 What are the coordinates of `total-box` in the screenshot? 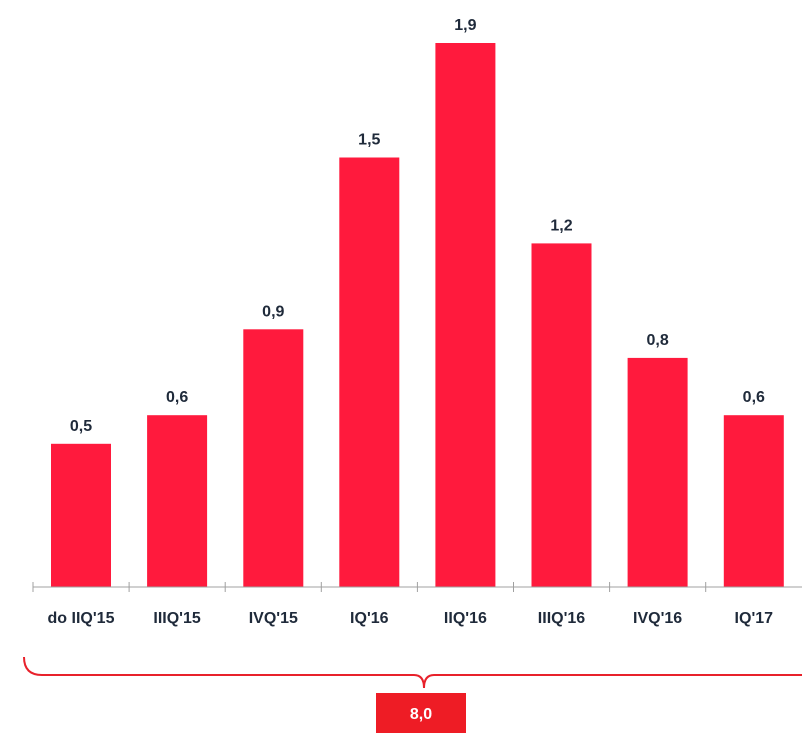 It's located at (421, 713).